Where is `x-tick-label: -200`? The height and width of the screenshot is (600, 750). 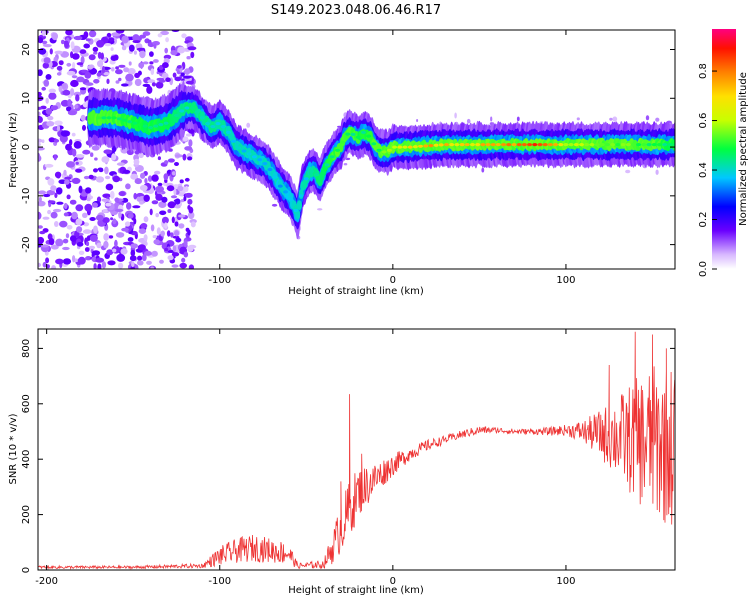 x-tick-label: -200 is located at coordinates (46, 581).